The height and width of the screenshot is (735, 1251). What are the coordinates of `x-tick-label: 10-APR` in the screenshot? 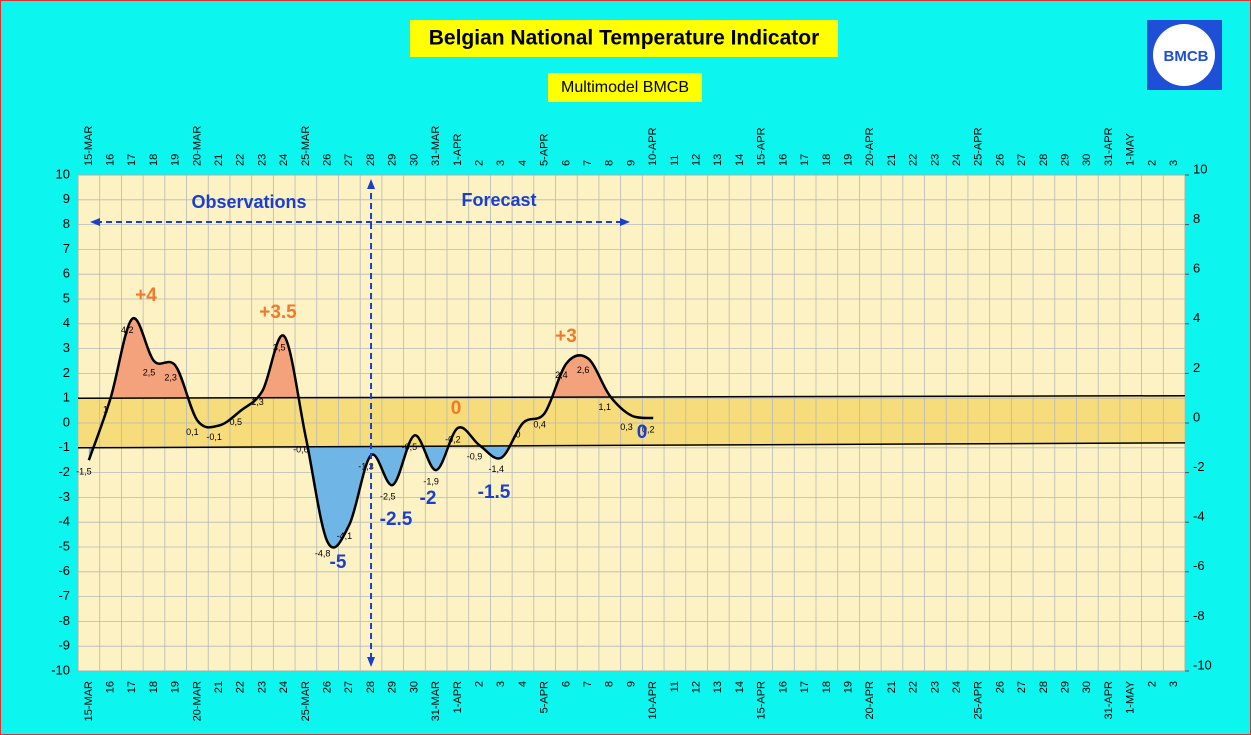 It's located at (653, 700).